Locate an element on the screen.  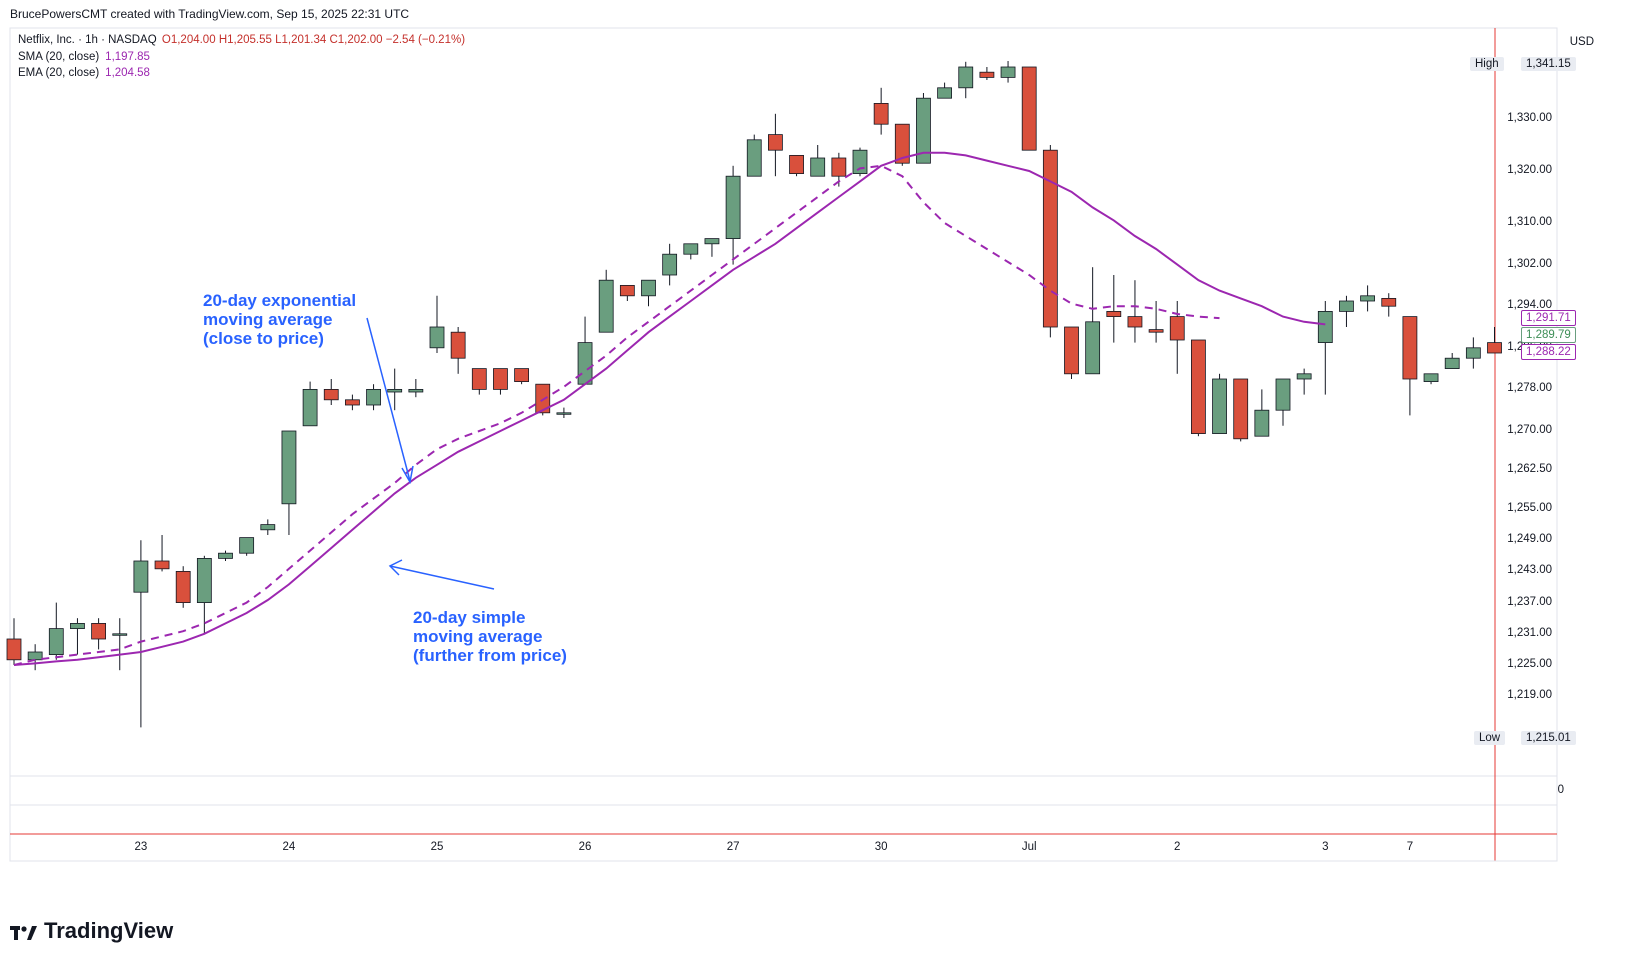
ema-arrow-shaft is located at coordinates (388, 399).